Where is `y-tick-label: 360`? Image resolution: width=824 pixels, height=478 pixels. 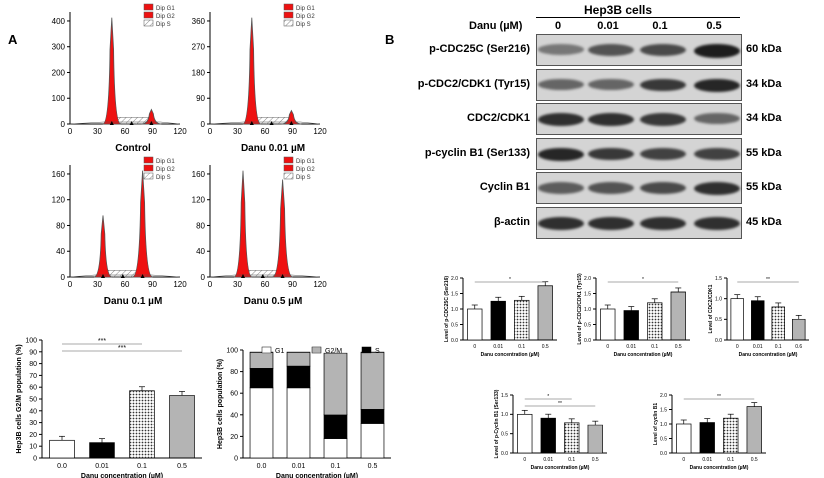
y-tick-label: 360 is located at coordinates (199, 21).